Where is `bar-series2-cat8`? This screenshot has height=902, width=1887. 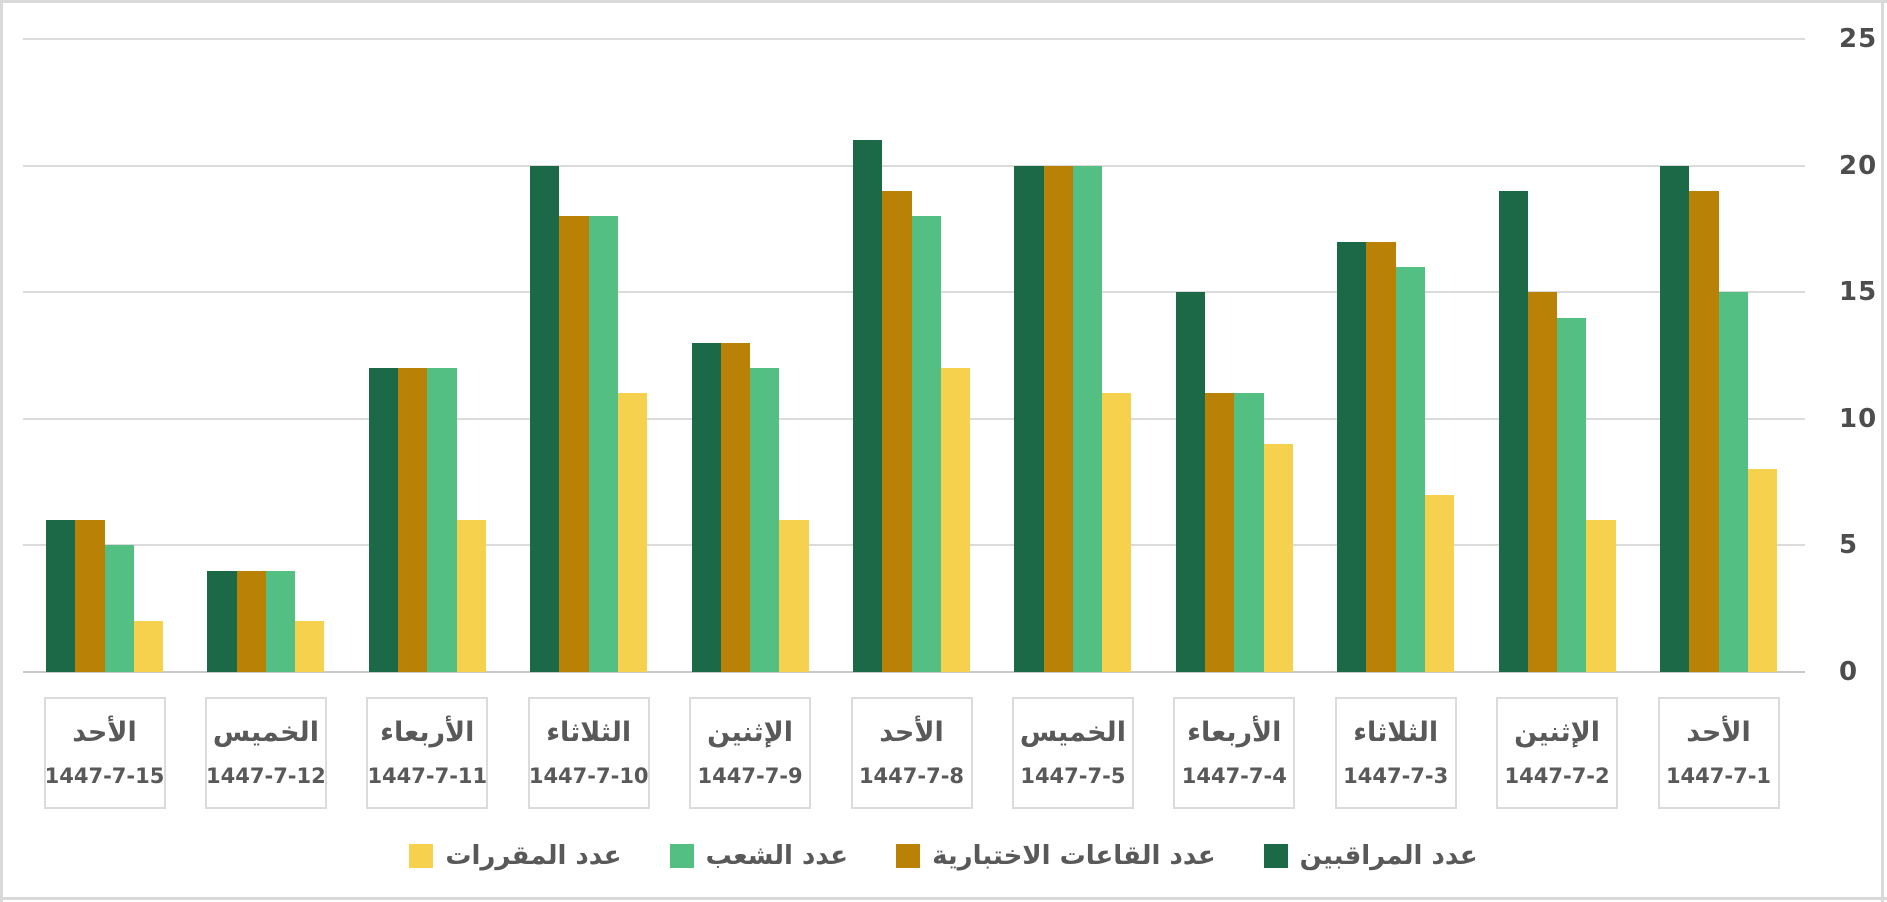 bar-series2-cat8 is located at coordinates (1410, 469).